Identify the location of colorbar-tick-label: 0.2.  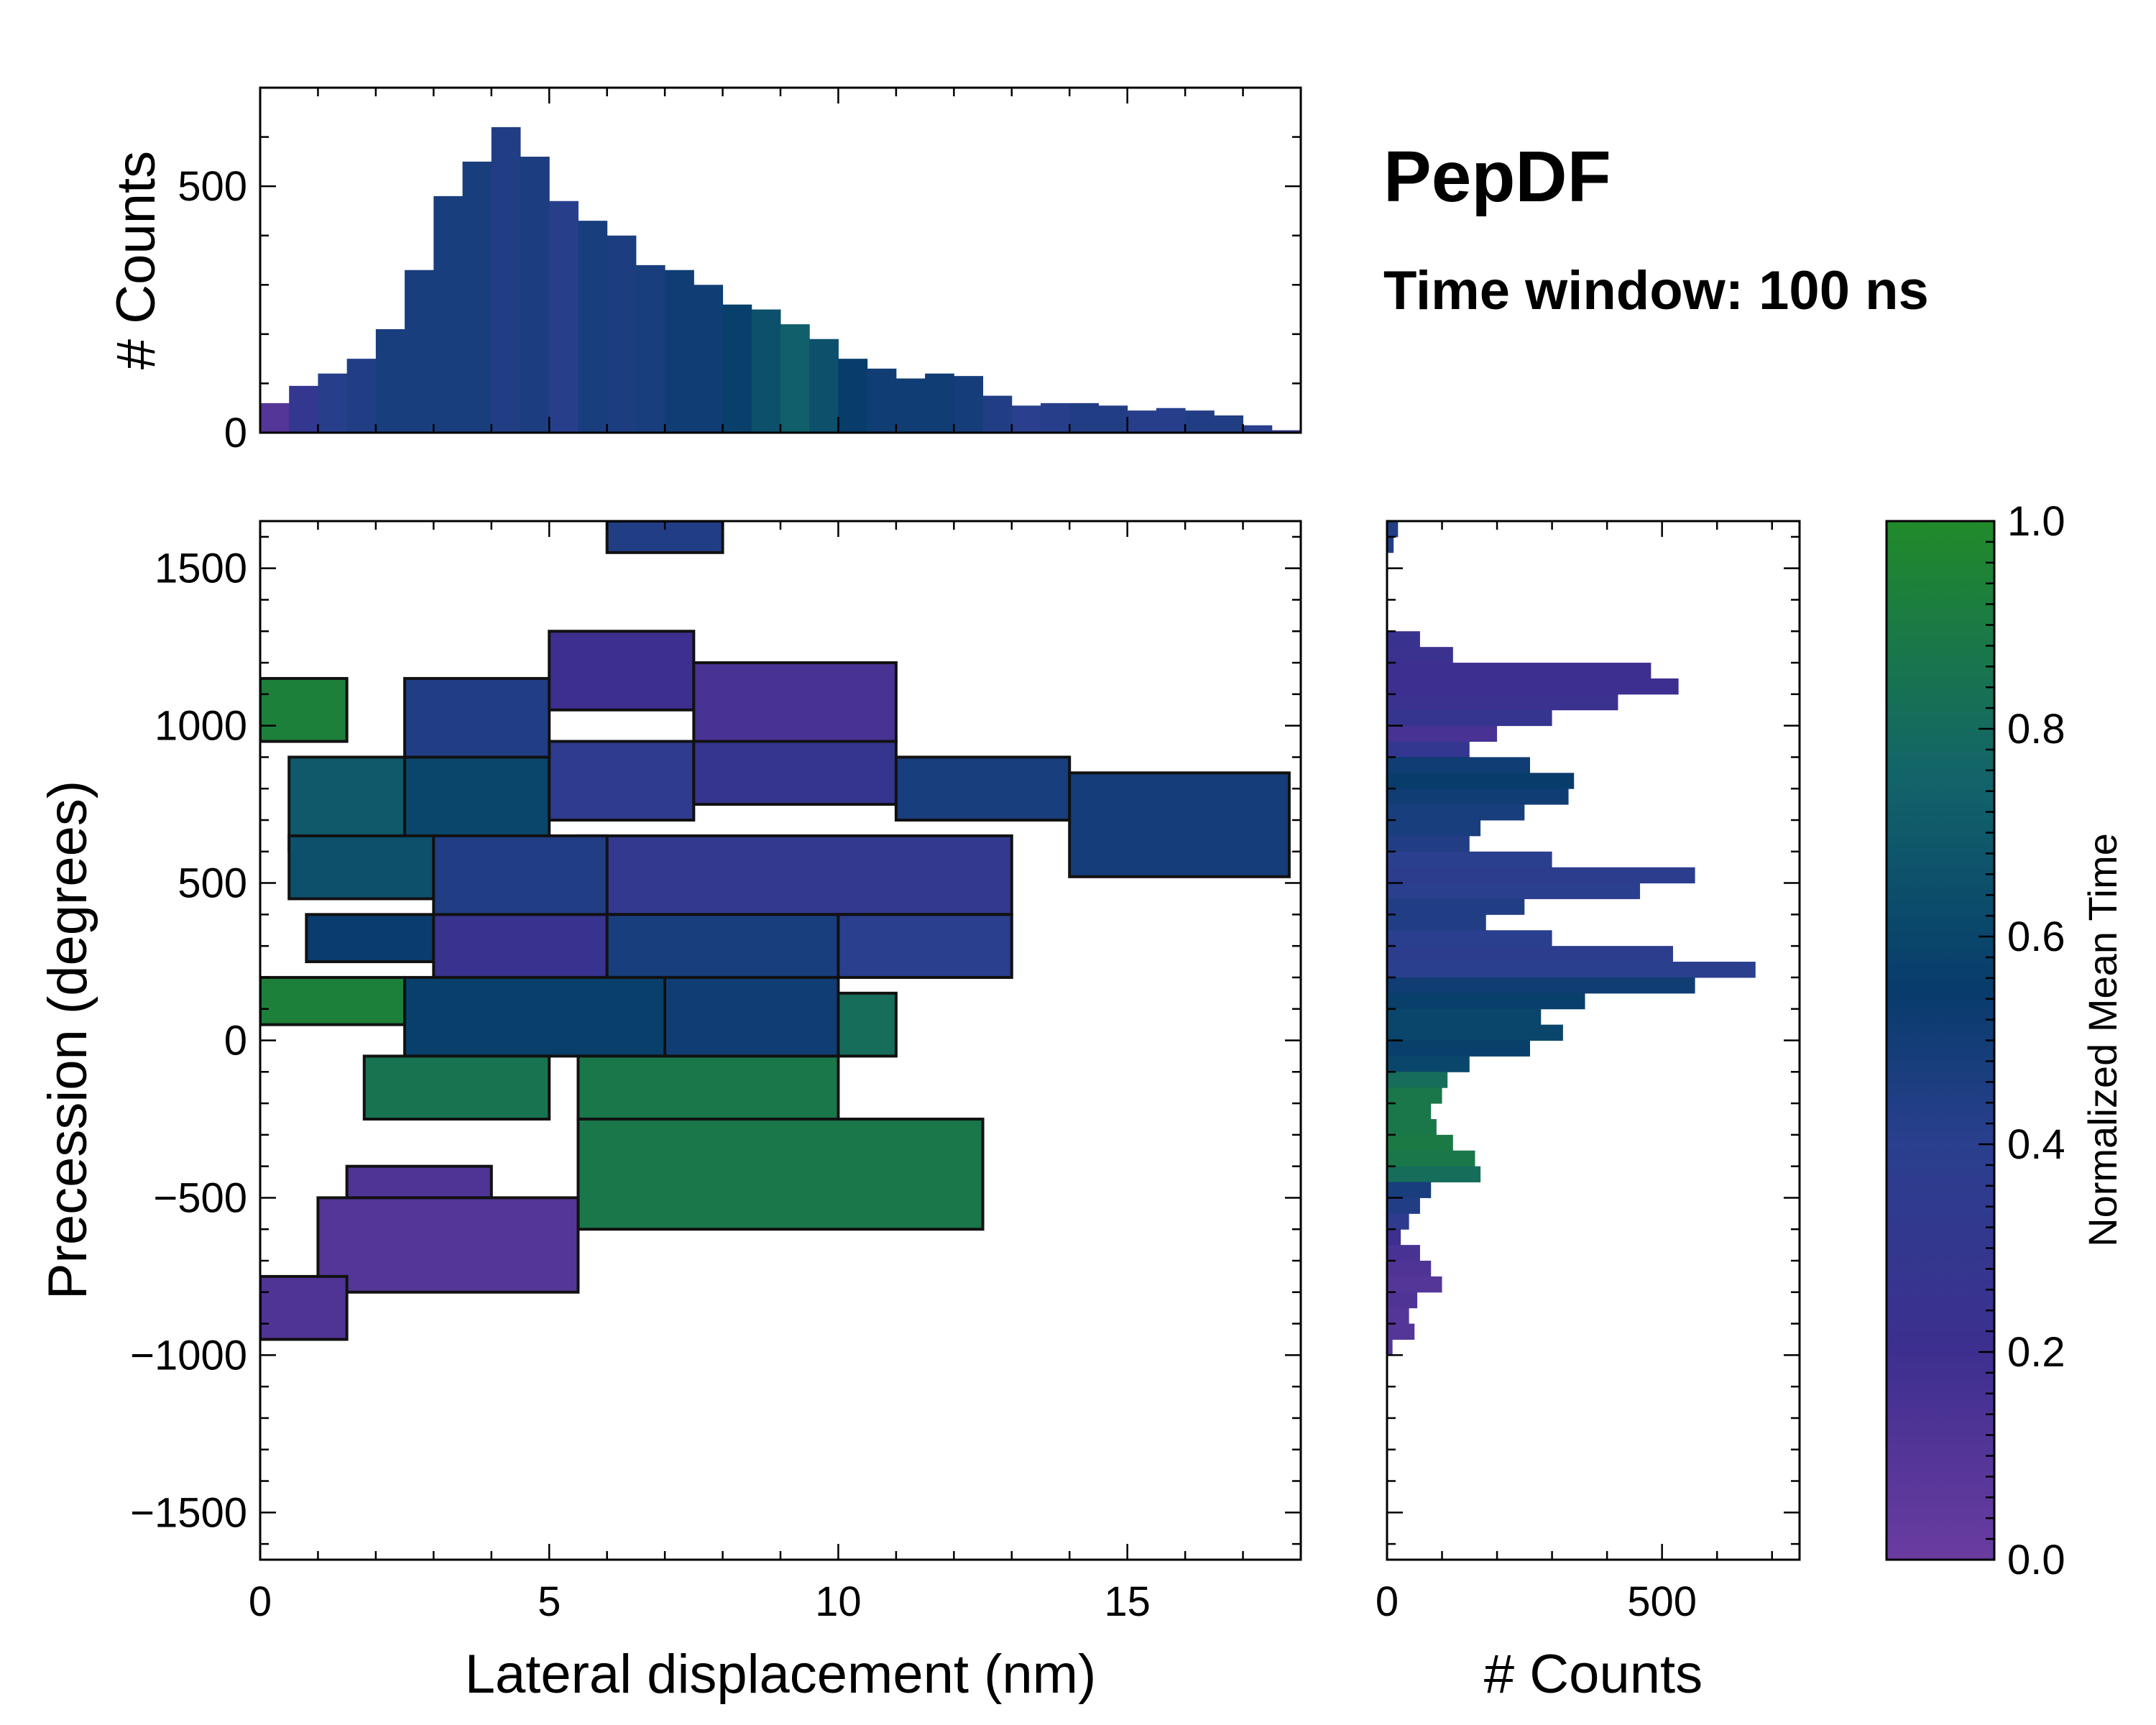
(2036, 1352).